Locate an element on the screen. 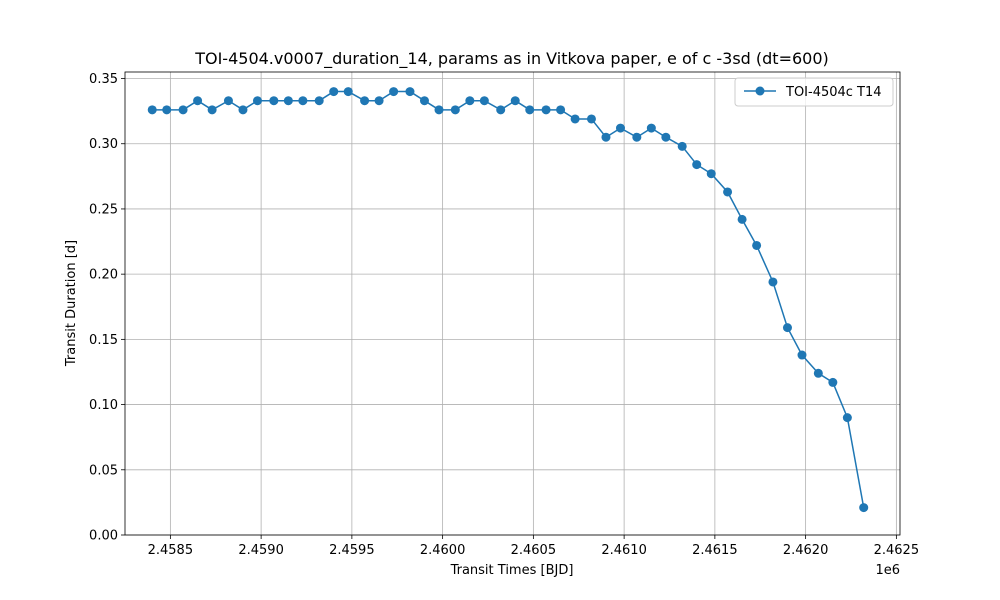 The image size is (1000, 600). legend: TOI-4504c T14 is located at coordinates (814, 92).